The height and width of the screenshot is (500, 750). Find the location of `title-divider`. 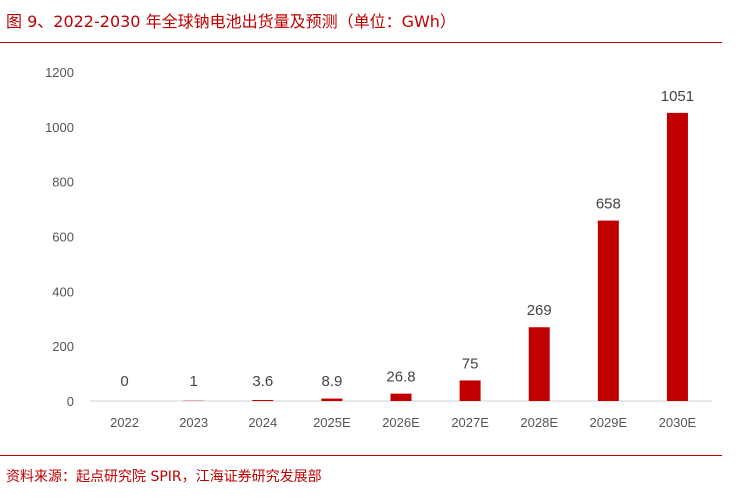

title-divider is located at coordinates (361, 42).